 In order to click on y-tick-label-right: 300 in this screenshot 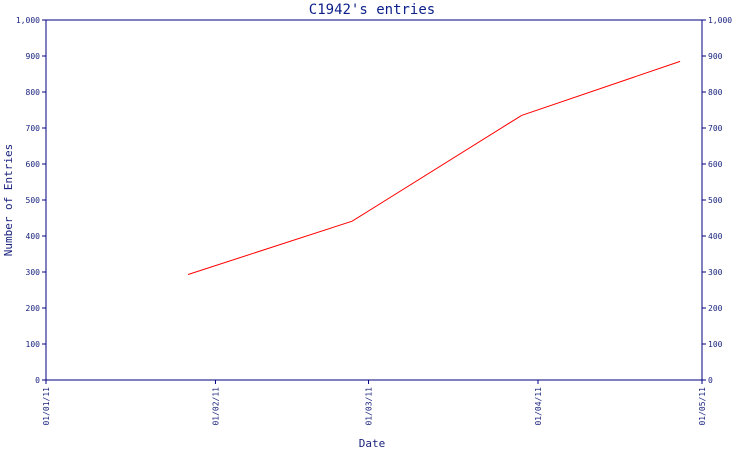, I will do `click(715, 272)`.